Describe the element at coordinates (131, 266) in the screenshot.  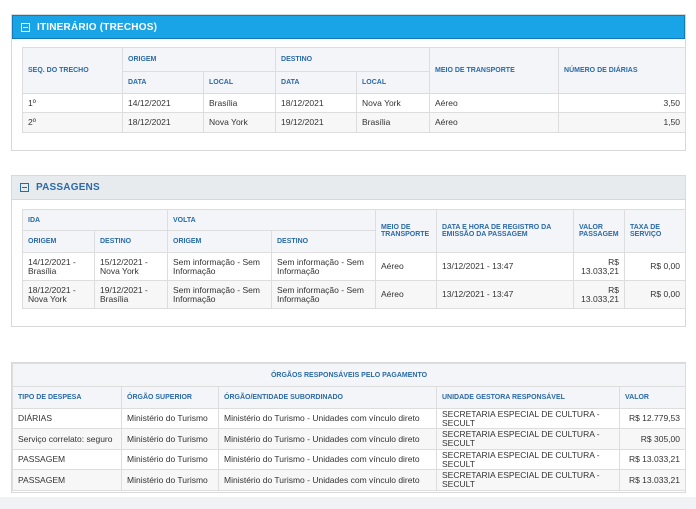
I see `cell-ida-destino: 15/12/2021 - Nova York` at that location.